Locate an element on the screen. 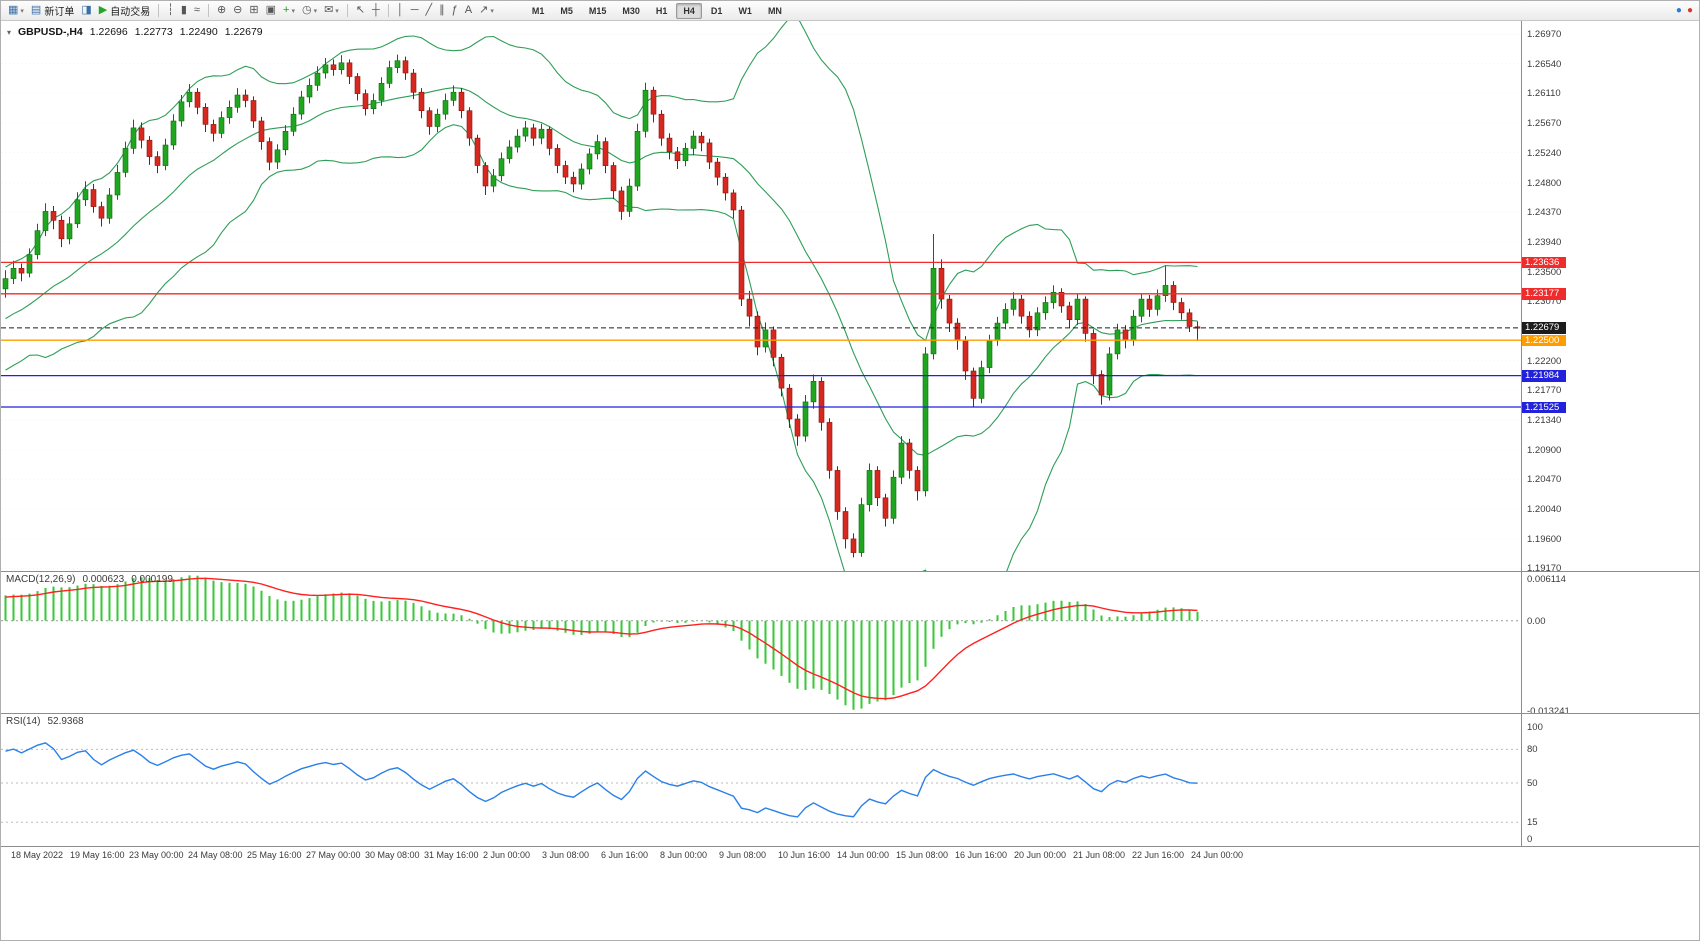 The height and width of the screenshot is (941, 1700). price-tick-label: 1.24800 is located at coordinates (1544, 183).